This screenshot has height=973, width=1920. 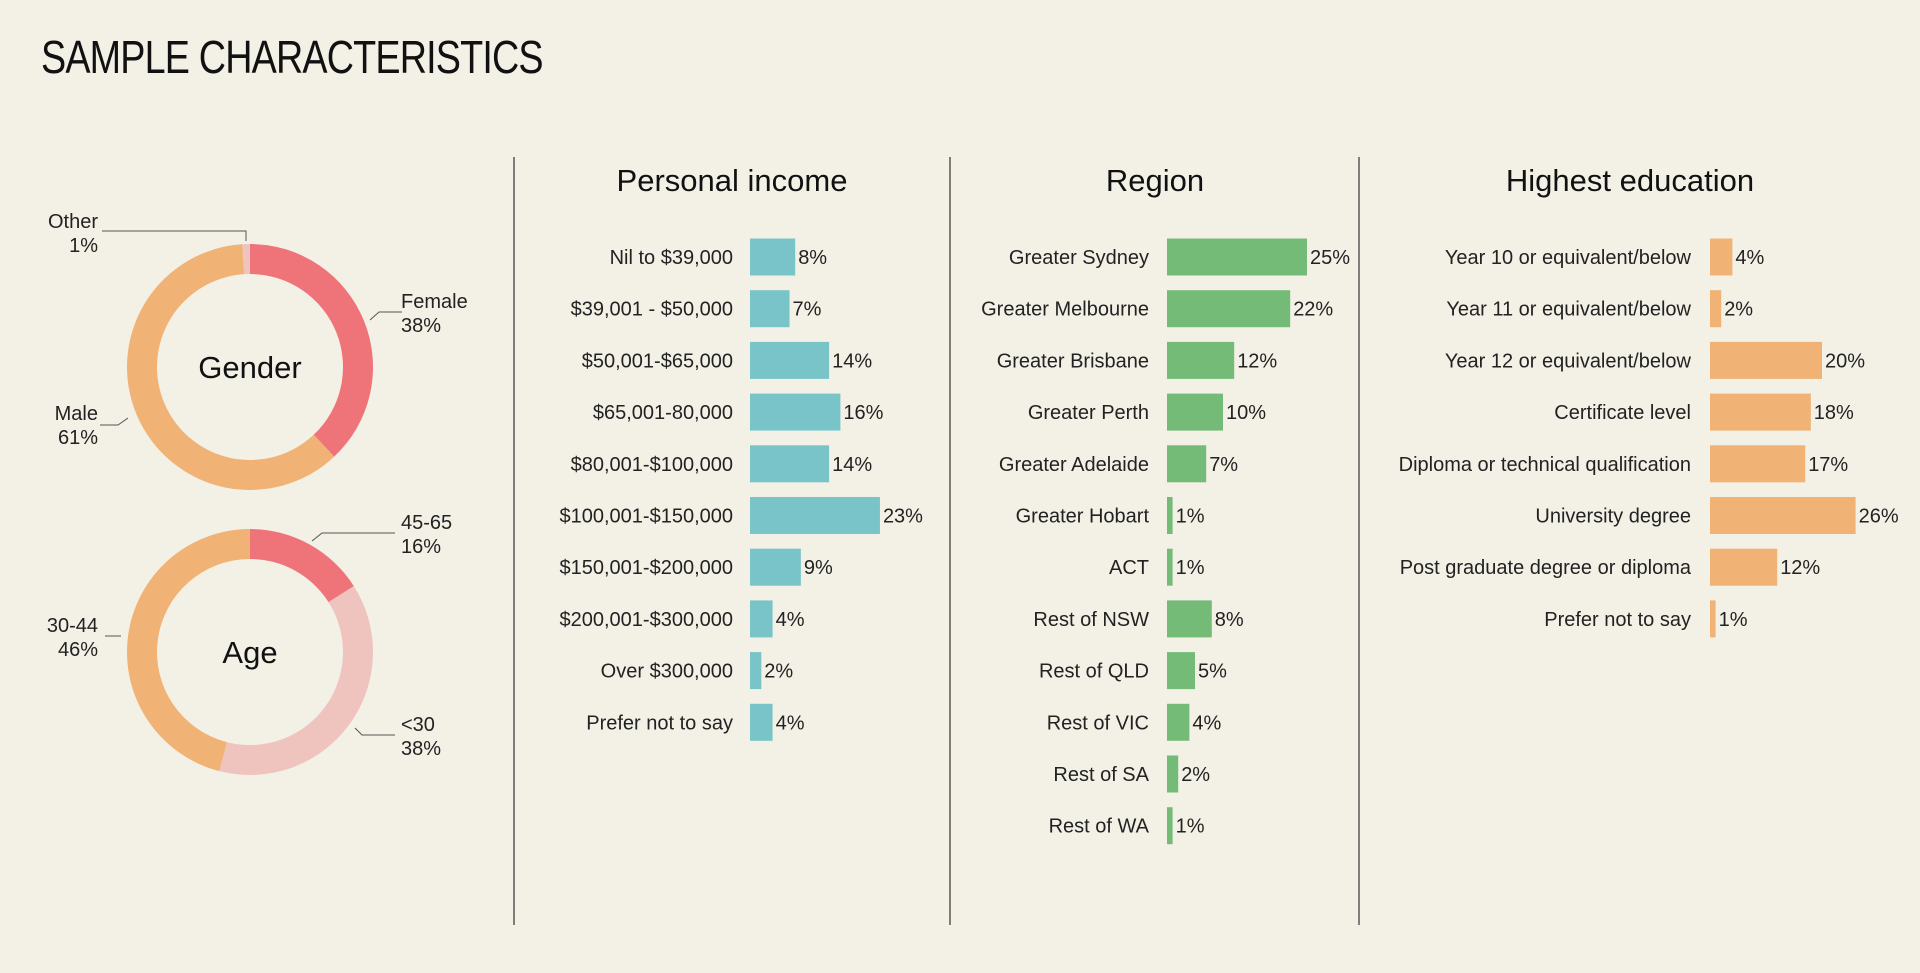 I want to click on chart-title-personal-income: Personal income, so click(x=732, y=180).